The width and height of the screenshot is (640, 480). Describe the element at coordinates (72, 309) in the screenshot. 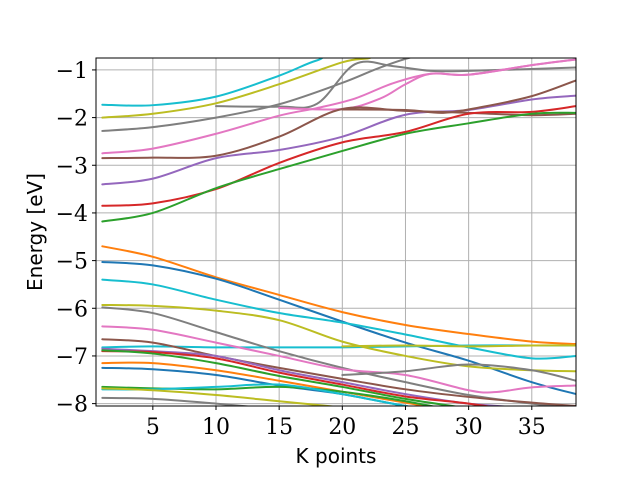

I see `y-tick-label: −6` at that location.